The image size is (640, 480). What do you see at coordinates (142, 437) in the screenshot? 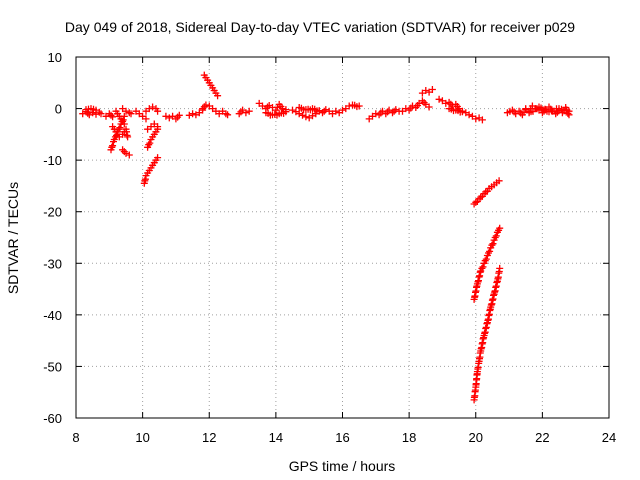
I see `x-tick-label: 10` at bounding box center [142, 437].